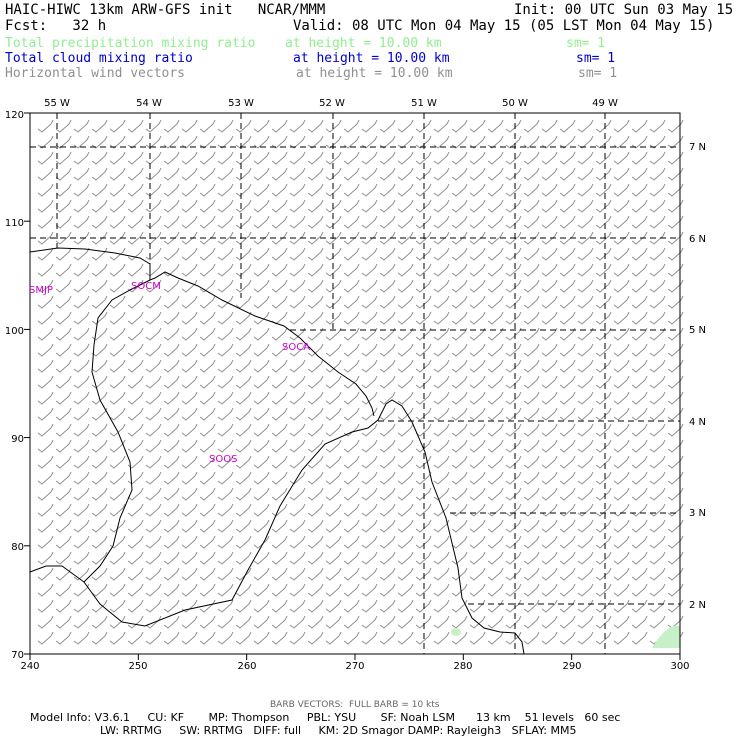 Image resolution: width=740 pixels, height=740 pixels. Describe the element at coordinates (56, 26) in the screenshot. I see `forecast-hour: Fcst: 32 h` at that location.